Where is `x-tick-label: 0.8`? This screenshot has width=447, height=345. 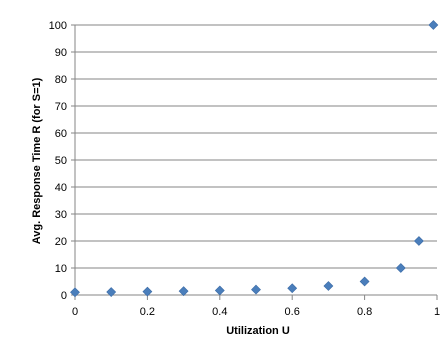
x-tick-label: 0.8 is located at coordinates (364, 312).